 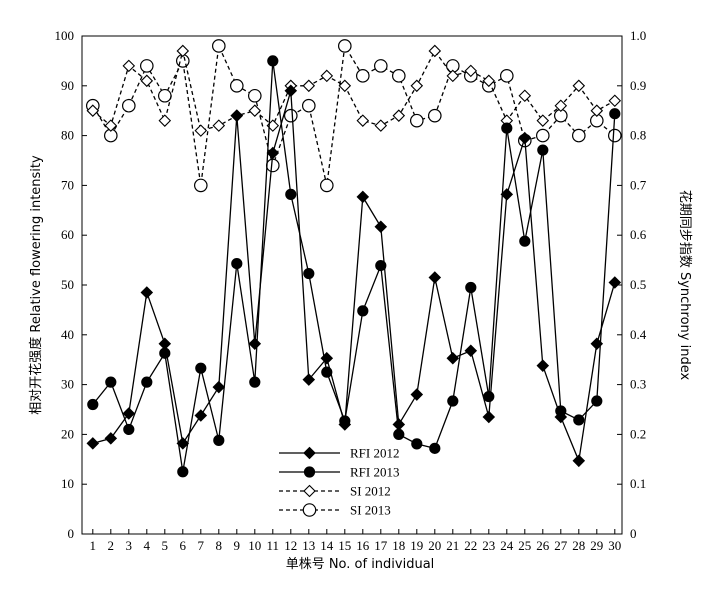 I want to click on x-tick-label: 17, so click(x=381, y=545).